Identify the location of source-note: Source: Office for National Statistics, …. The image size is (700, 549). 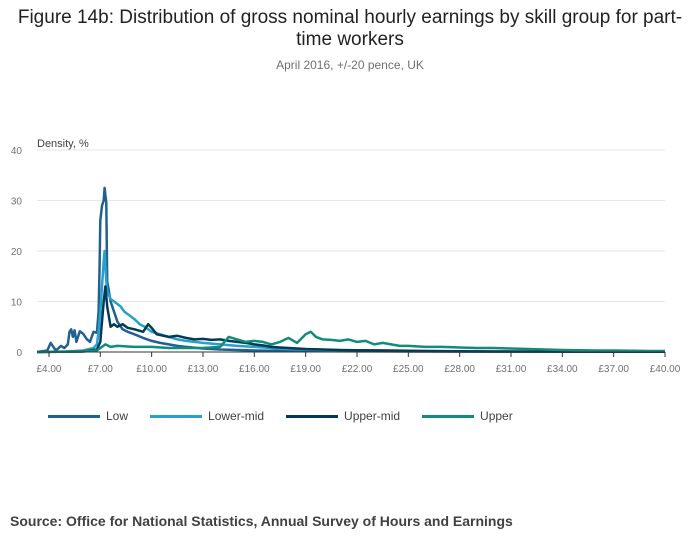
(261, 521).